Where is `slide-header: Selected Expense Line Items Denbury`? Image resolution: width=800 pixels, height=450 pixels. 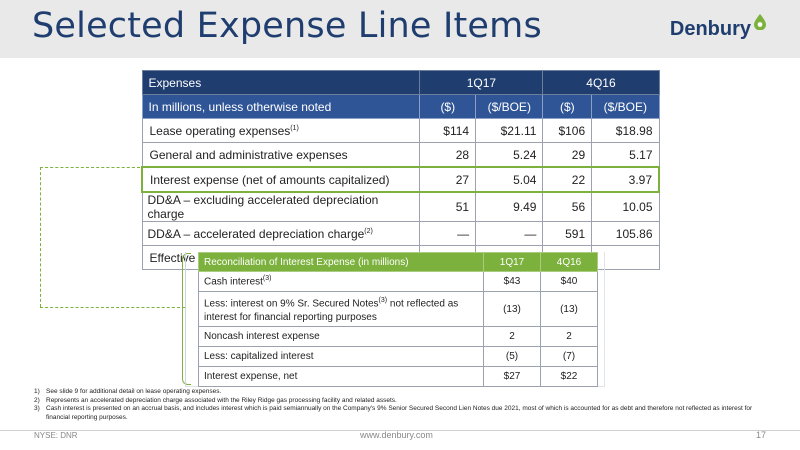
slide-header: Selected Expense Line Items Denbury is located at coordinates (400, 29).